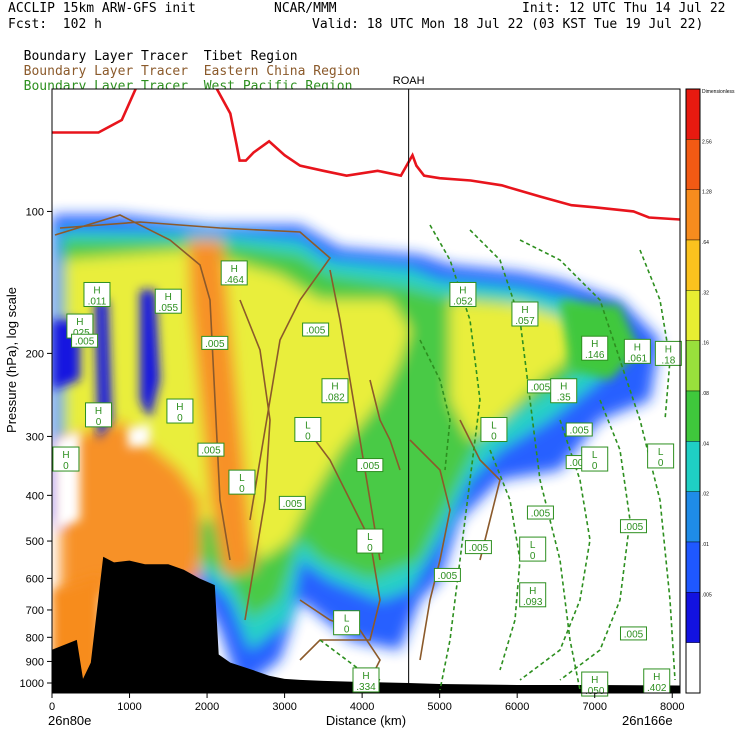  What do you see at coordinates (624, 8) in the screenshot?
I see `init-time: Init: 12 UTC Thu 14 Jul 22` at bounding box center [624, 8].